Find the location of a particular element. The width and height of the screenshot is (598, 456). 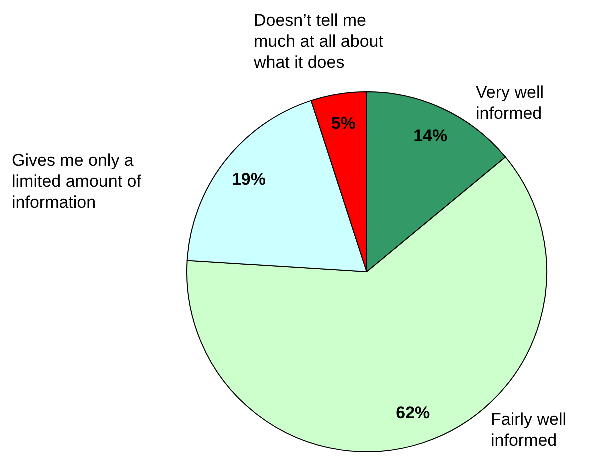

data-label: 19% is located at coordinates (249, 179).